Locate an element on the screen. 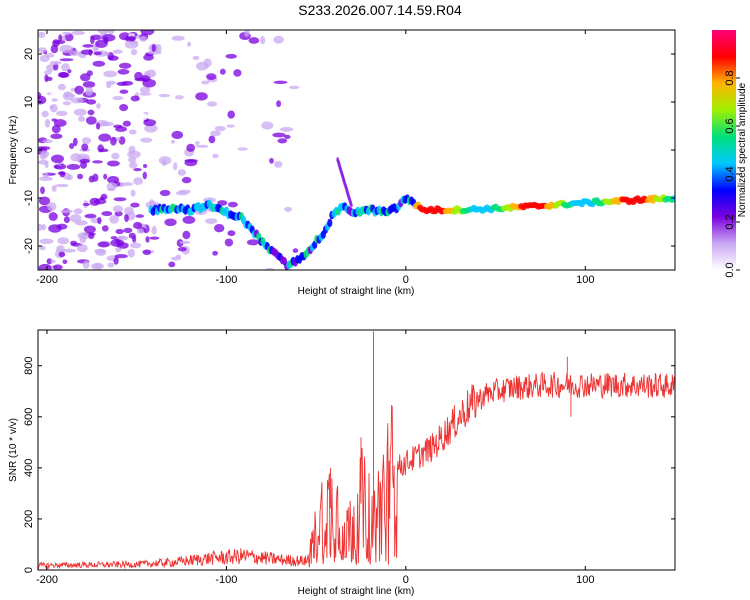 This screenshot has width=750, height=600. snr-xtick-label: -100 is located at coordinates (226, 580).